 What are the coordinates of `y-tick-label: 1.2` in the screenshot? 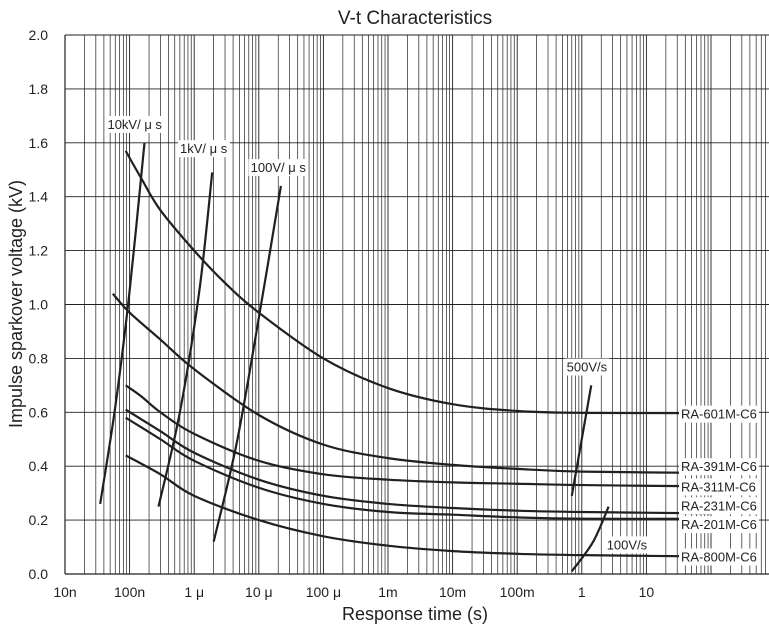 It's located at (39, 251).